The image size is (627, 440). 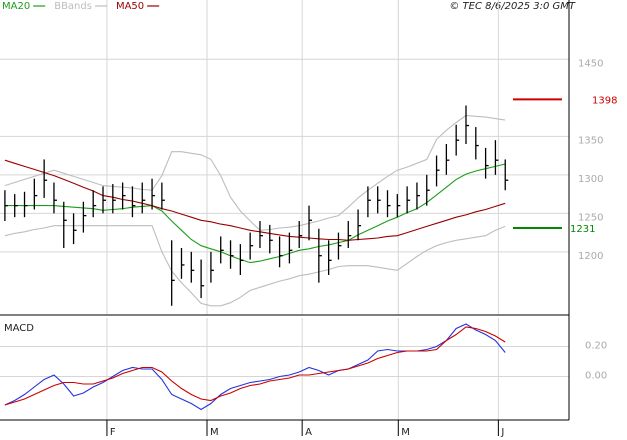 I want to click on macd-title: MACD, so click(x=19, y=328).